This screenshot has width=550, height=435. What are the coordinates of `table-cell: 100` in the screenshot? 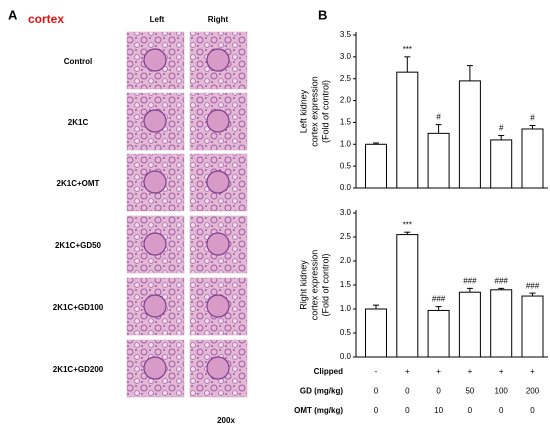 It's located at (502, 391).